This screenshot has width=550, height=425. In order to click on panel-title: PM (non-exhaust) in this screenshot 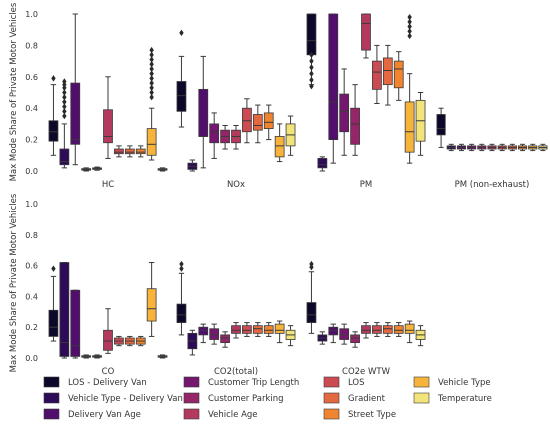, I will do `click(492, 185)`.